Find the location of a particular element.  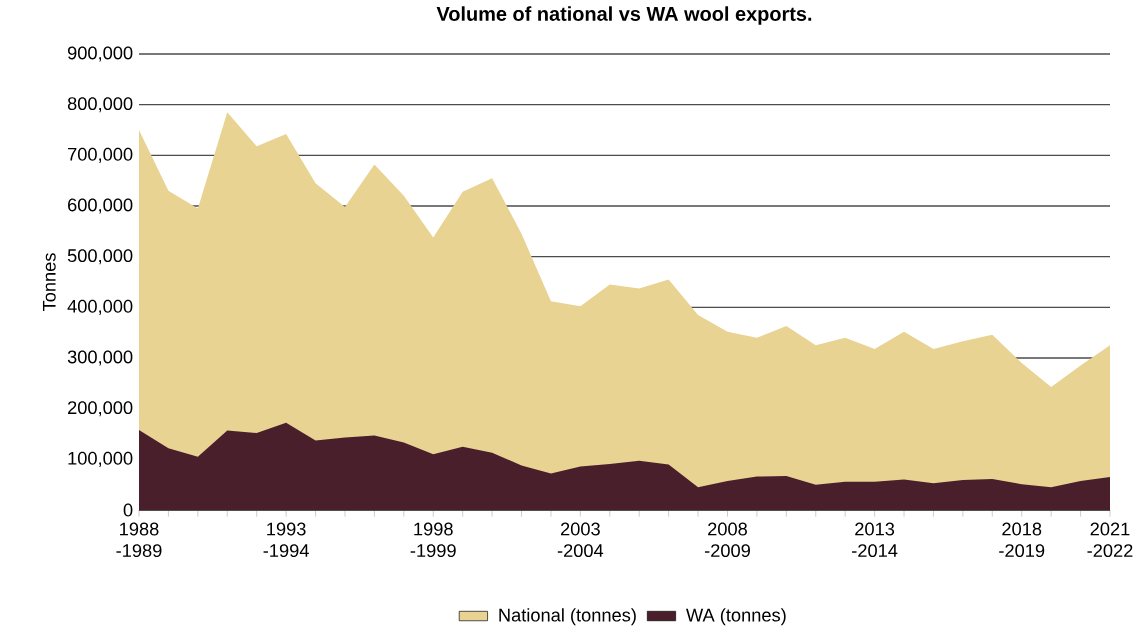

legend-label: National (tonnes) is located at coordinates (567, 617).